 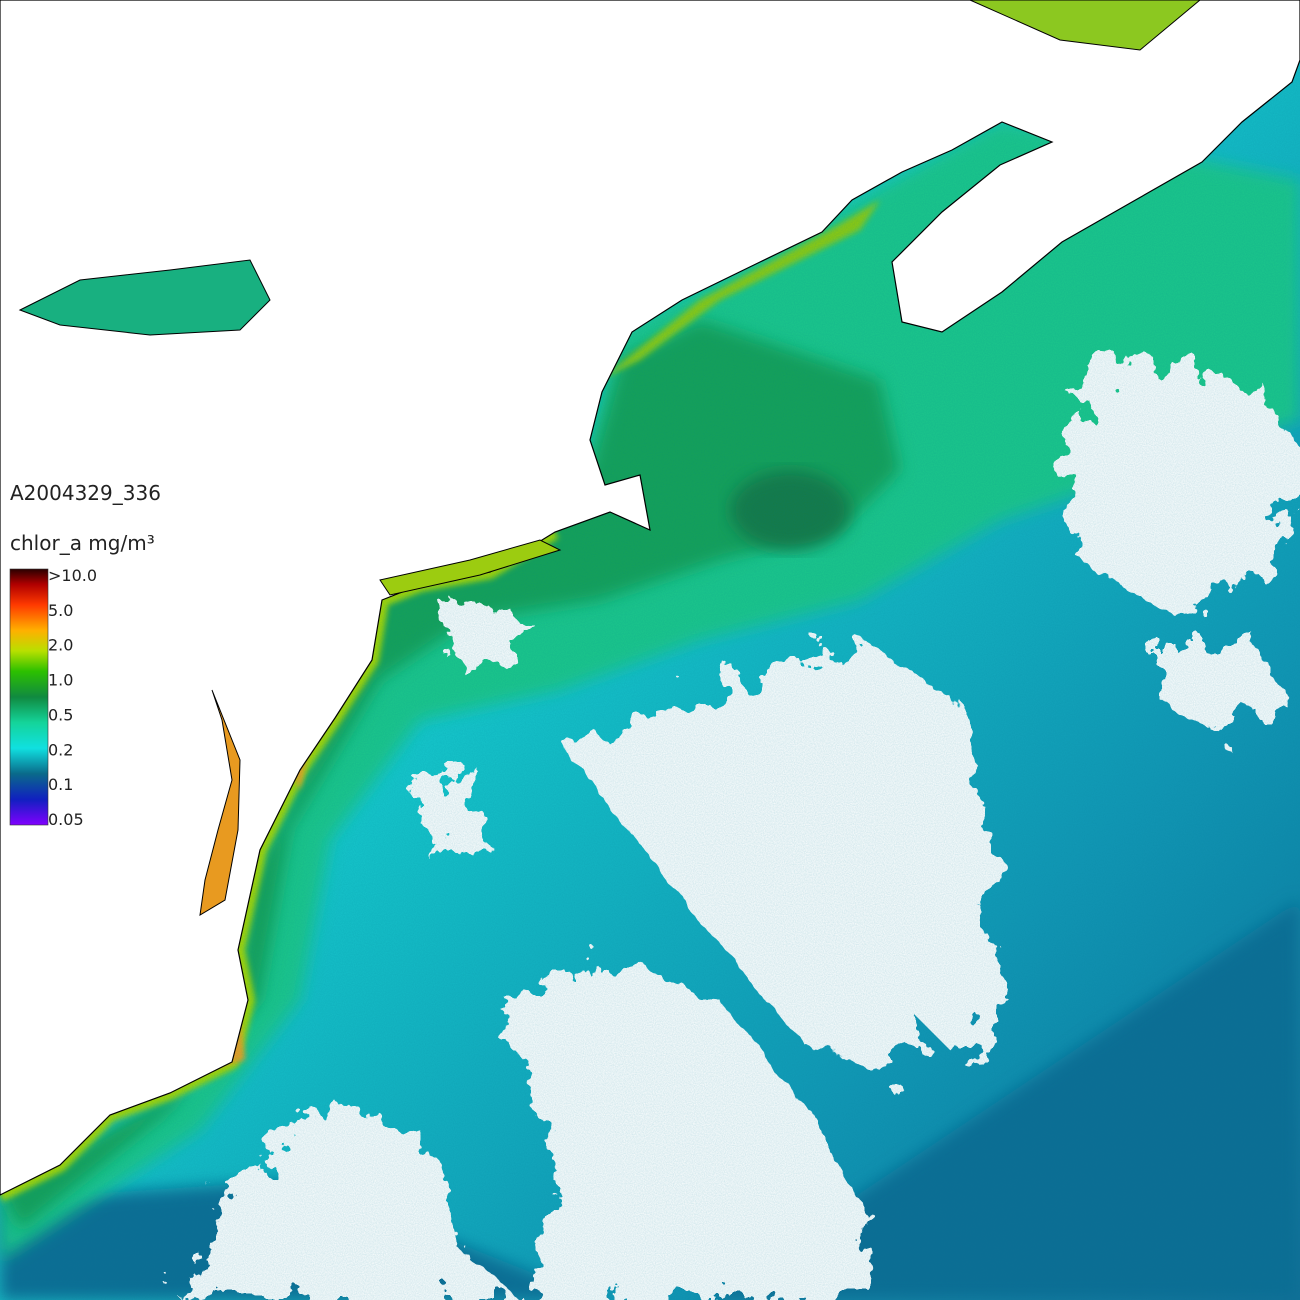 What do you see at coordinates (220, 802) in the screenshot?
I see `chesapeake-bay` at bounding box center [220, 802].